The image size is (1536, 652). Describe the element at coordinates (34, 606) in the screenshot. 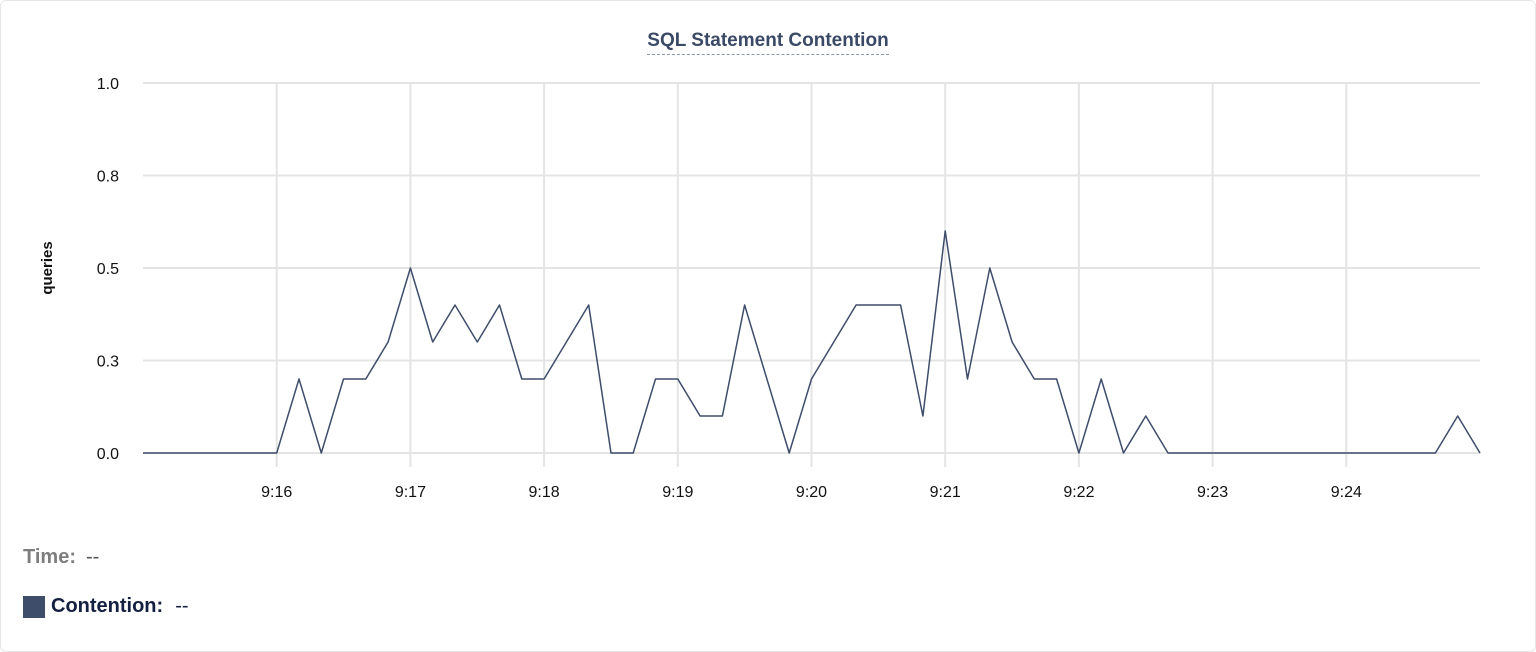

I see `series-color-swatch` at that location.